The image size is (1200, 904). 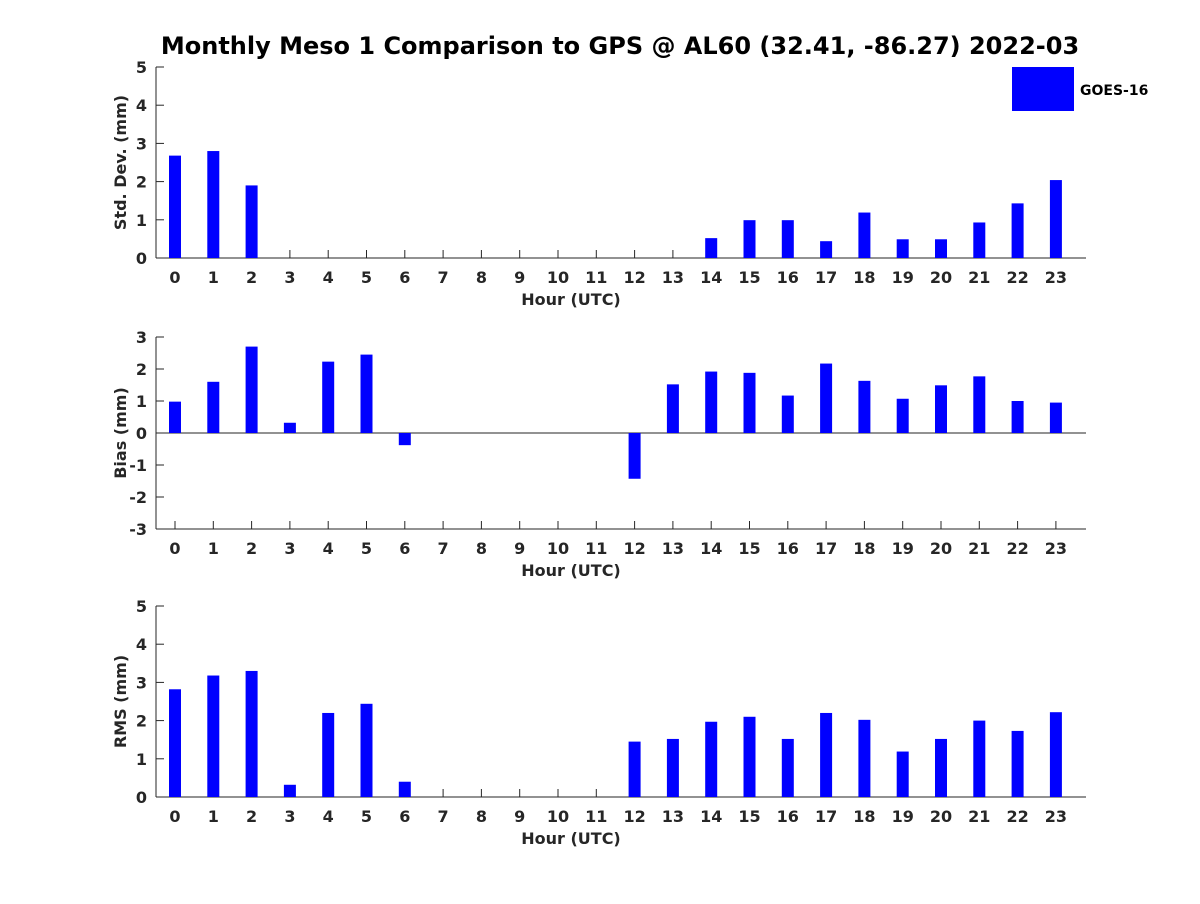 What do you see at coordinates (120, 701) in the screenshot?
I see `y-axis-label: RMS (mm)` at bounding box center [120, 701].